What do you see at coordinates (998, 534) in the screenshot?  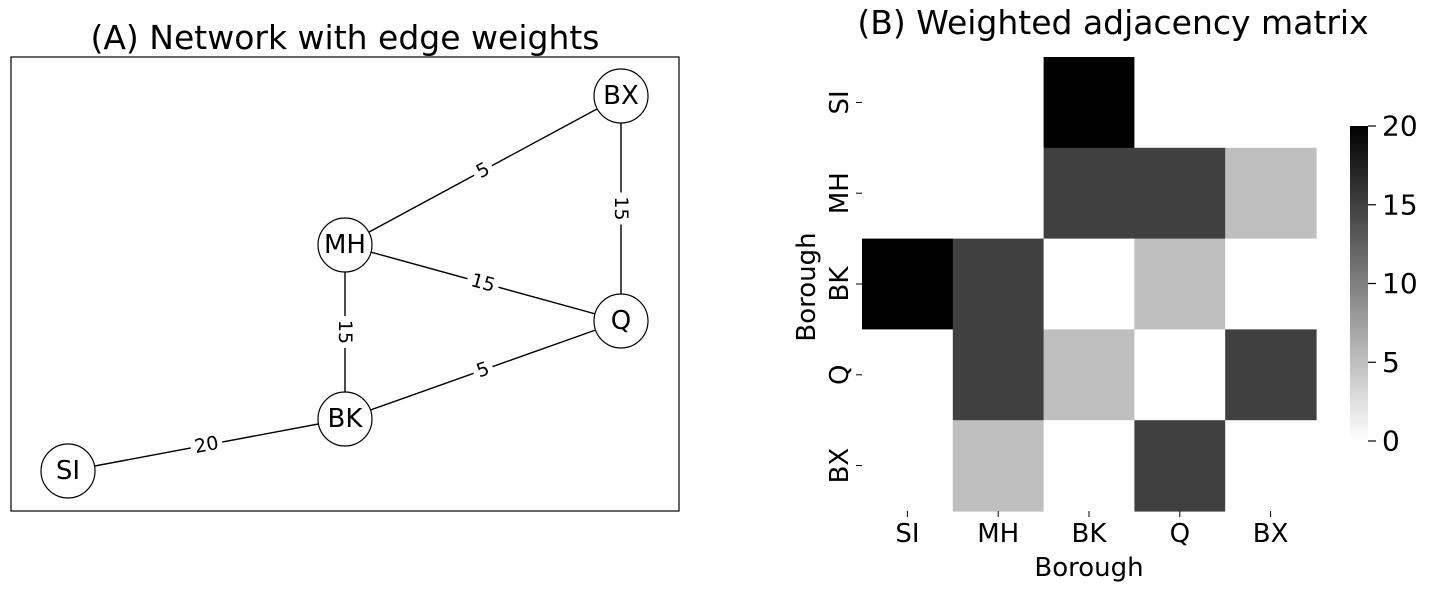 I see `x-tick-label: MH` at bounding box center [998, 534].